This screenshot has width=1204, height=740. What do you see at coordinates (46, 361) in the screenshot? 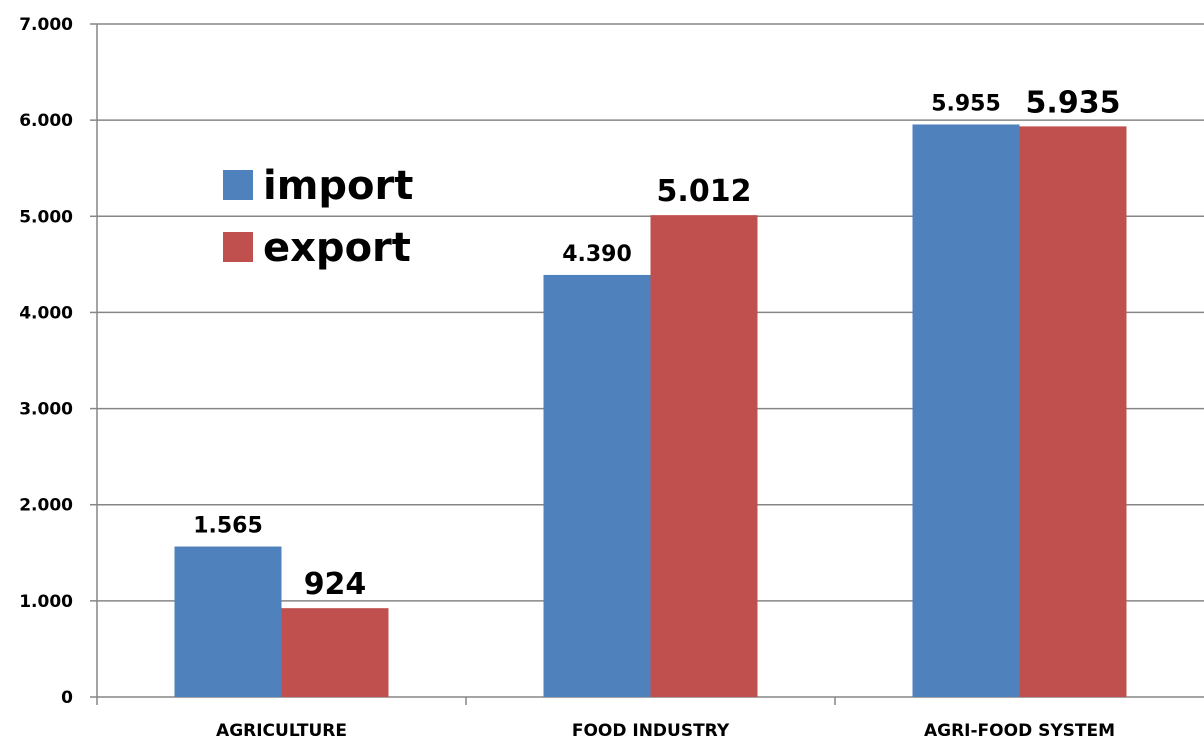
I see `y-axis-tick-labels: 0 1.000 2.000 3.000 4.000 5.000 6.000 7.000` at bounding box center [46, 361].